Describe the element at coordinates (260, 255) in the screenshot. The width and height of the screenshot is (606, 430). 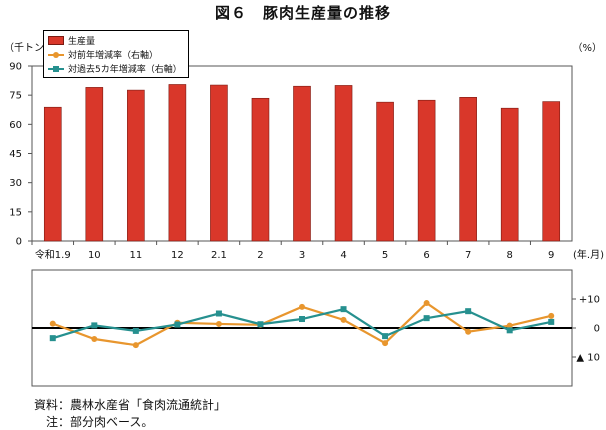
I see `x-tick-label: 2` at that location.